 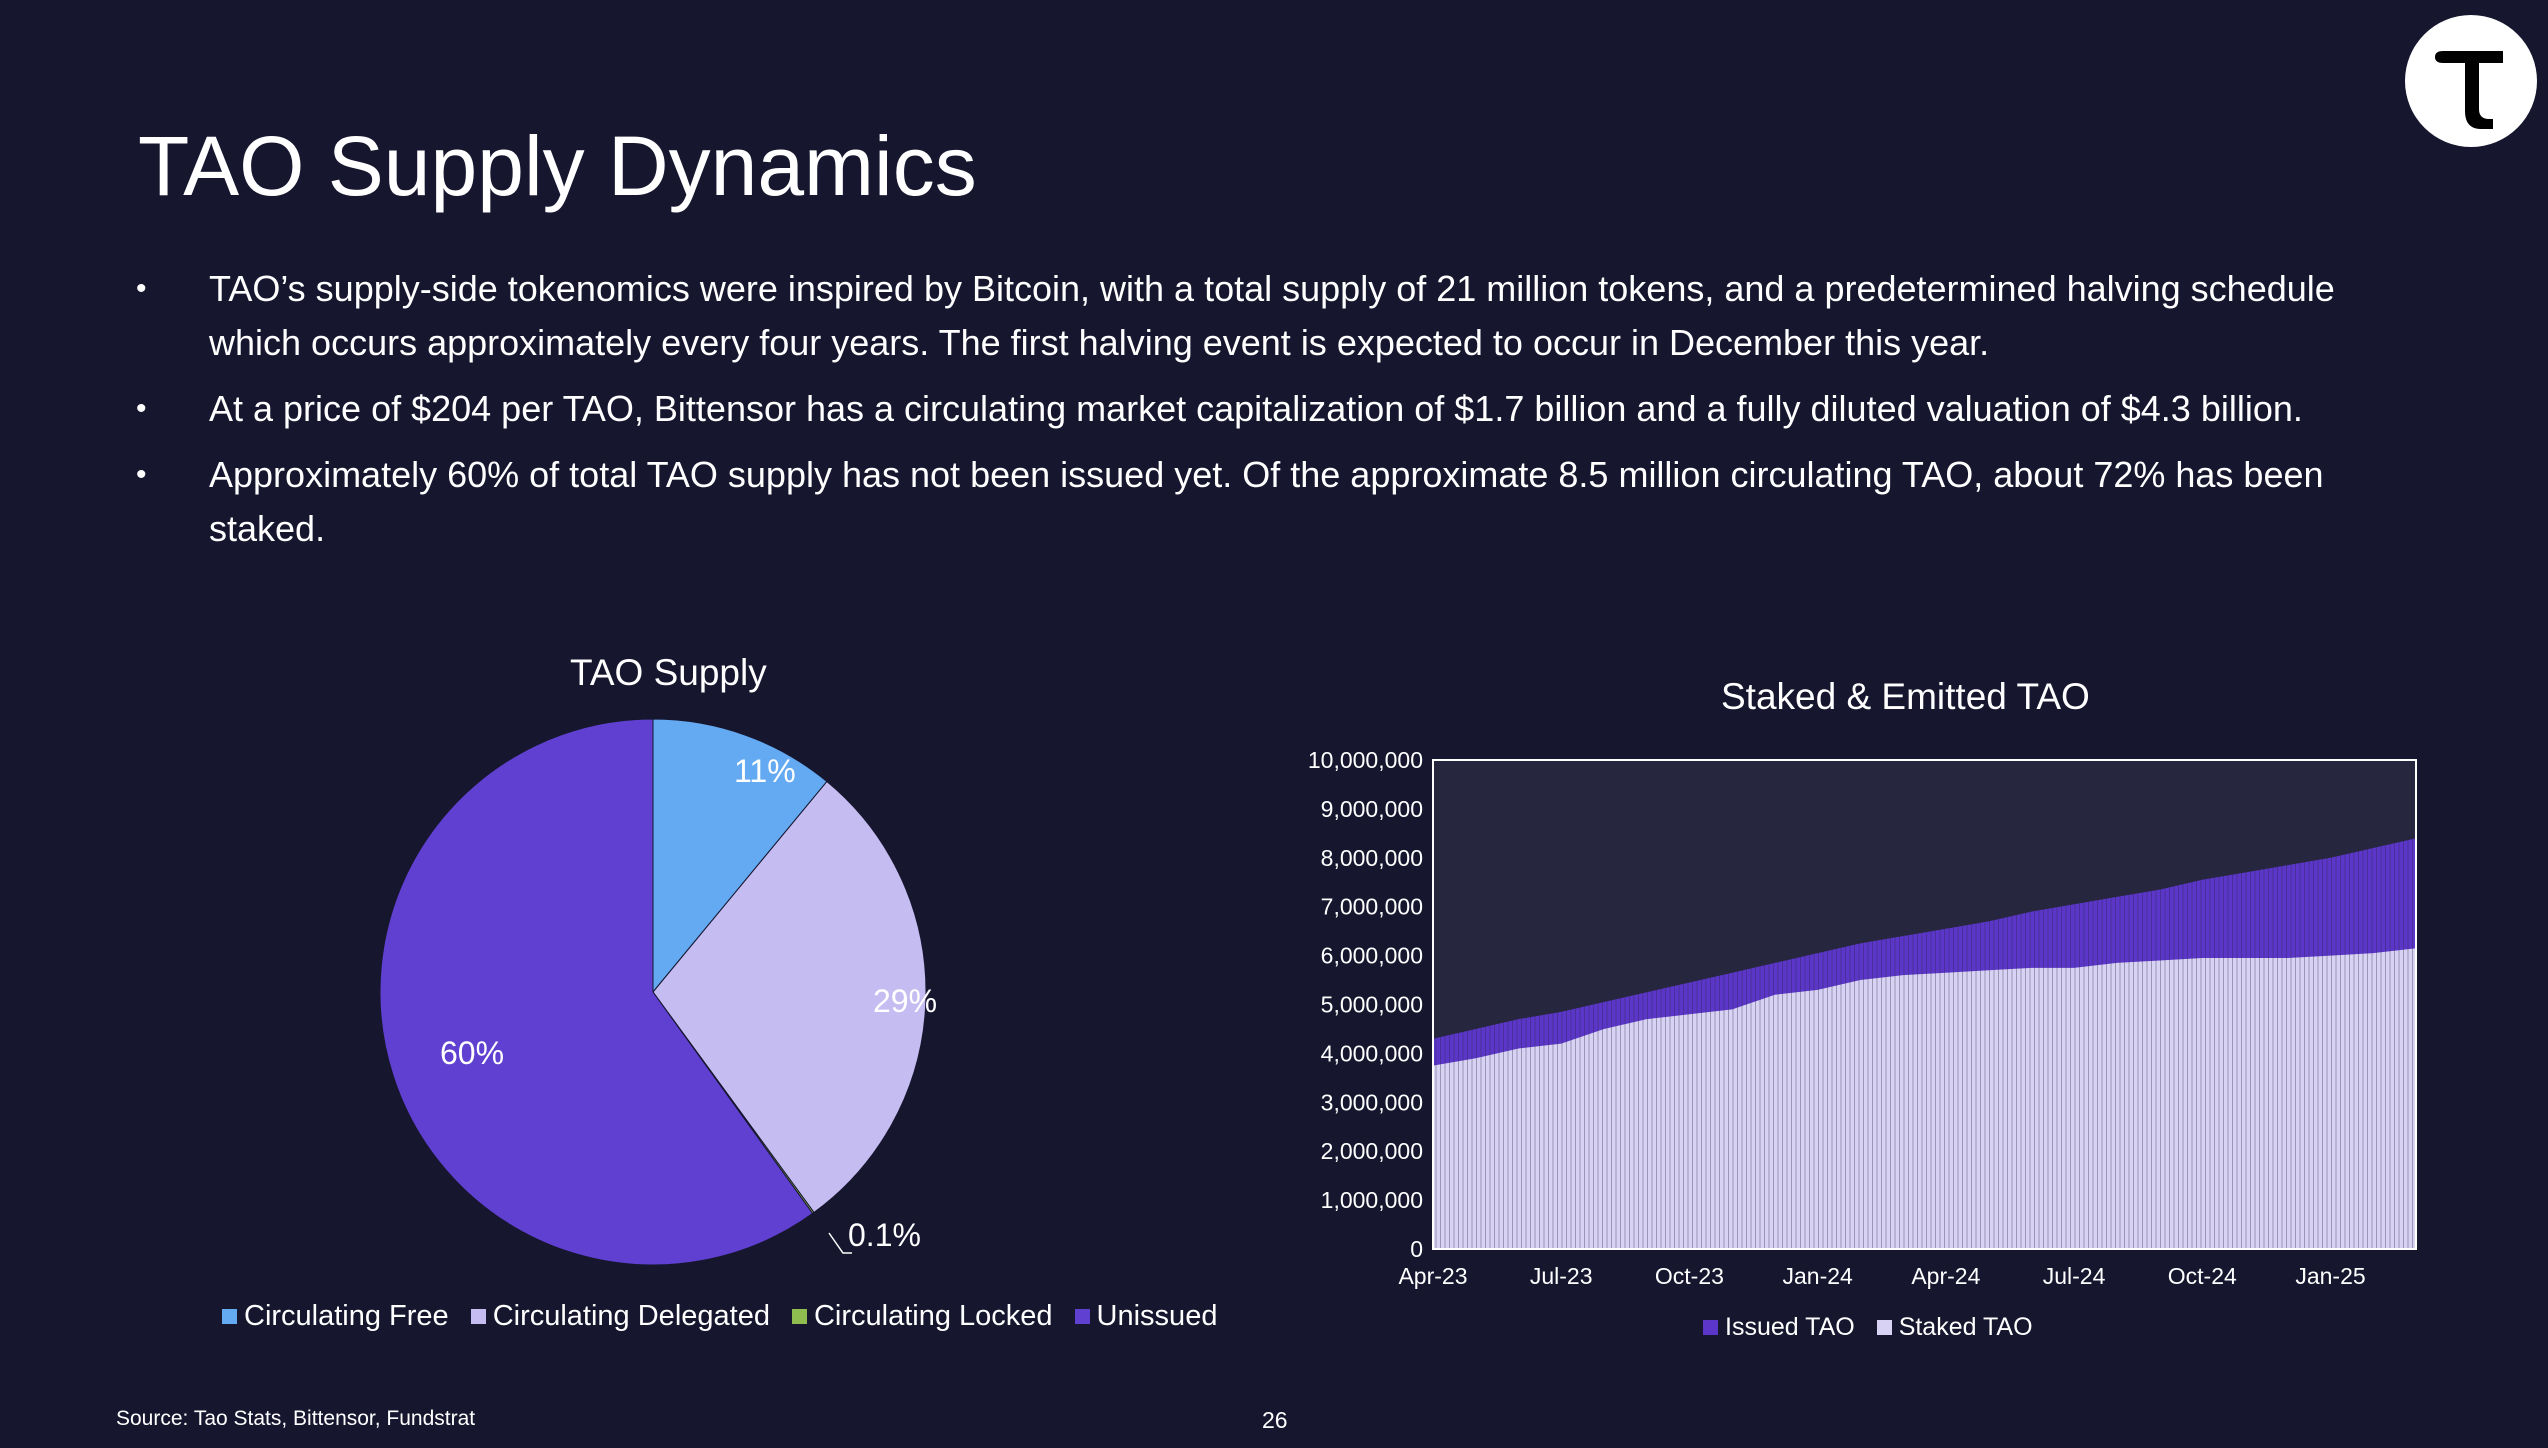 I want to click on legend-item: Staked TAO, so click(x=1954, y=1327).